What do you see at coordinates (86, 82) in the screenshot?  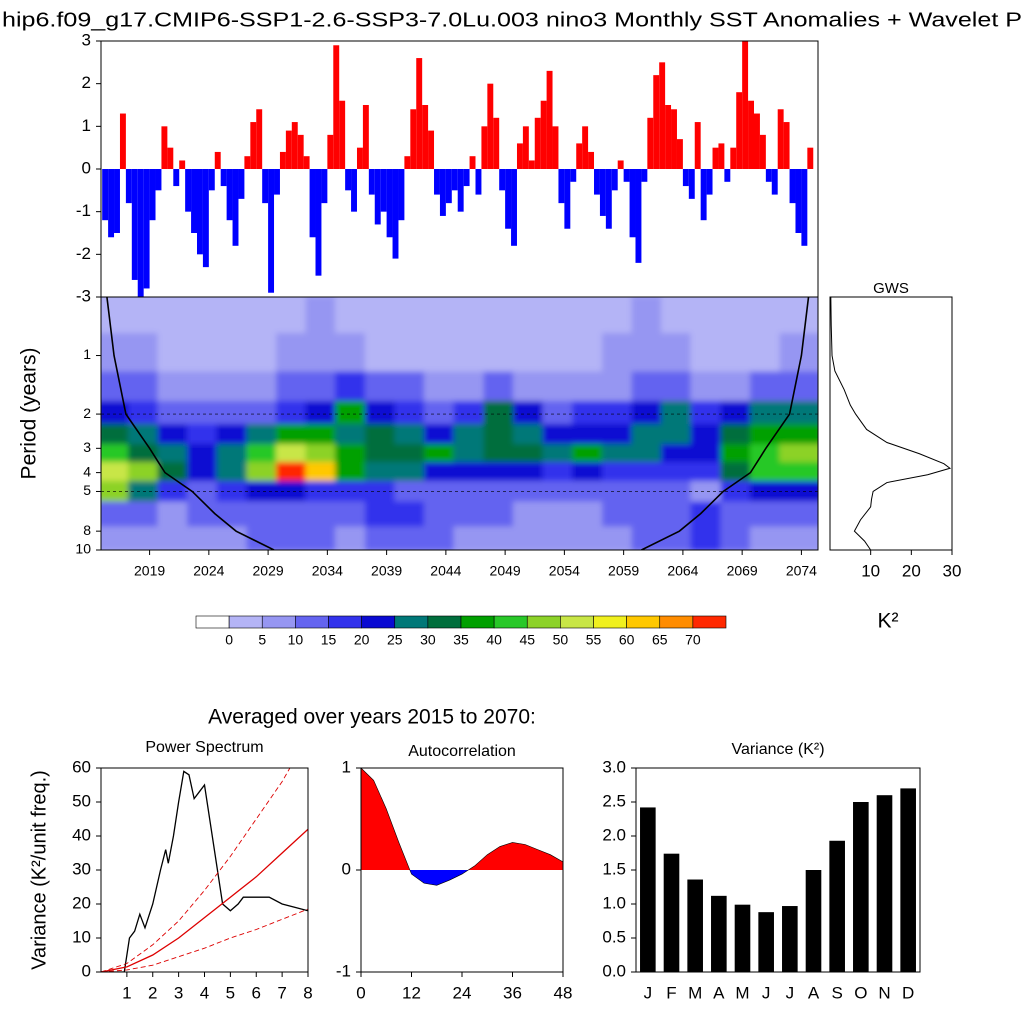 I see `y-tick-label: 2` at bounding box center [86, 82].